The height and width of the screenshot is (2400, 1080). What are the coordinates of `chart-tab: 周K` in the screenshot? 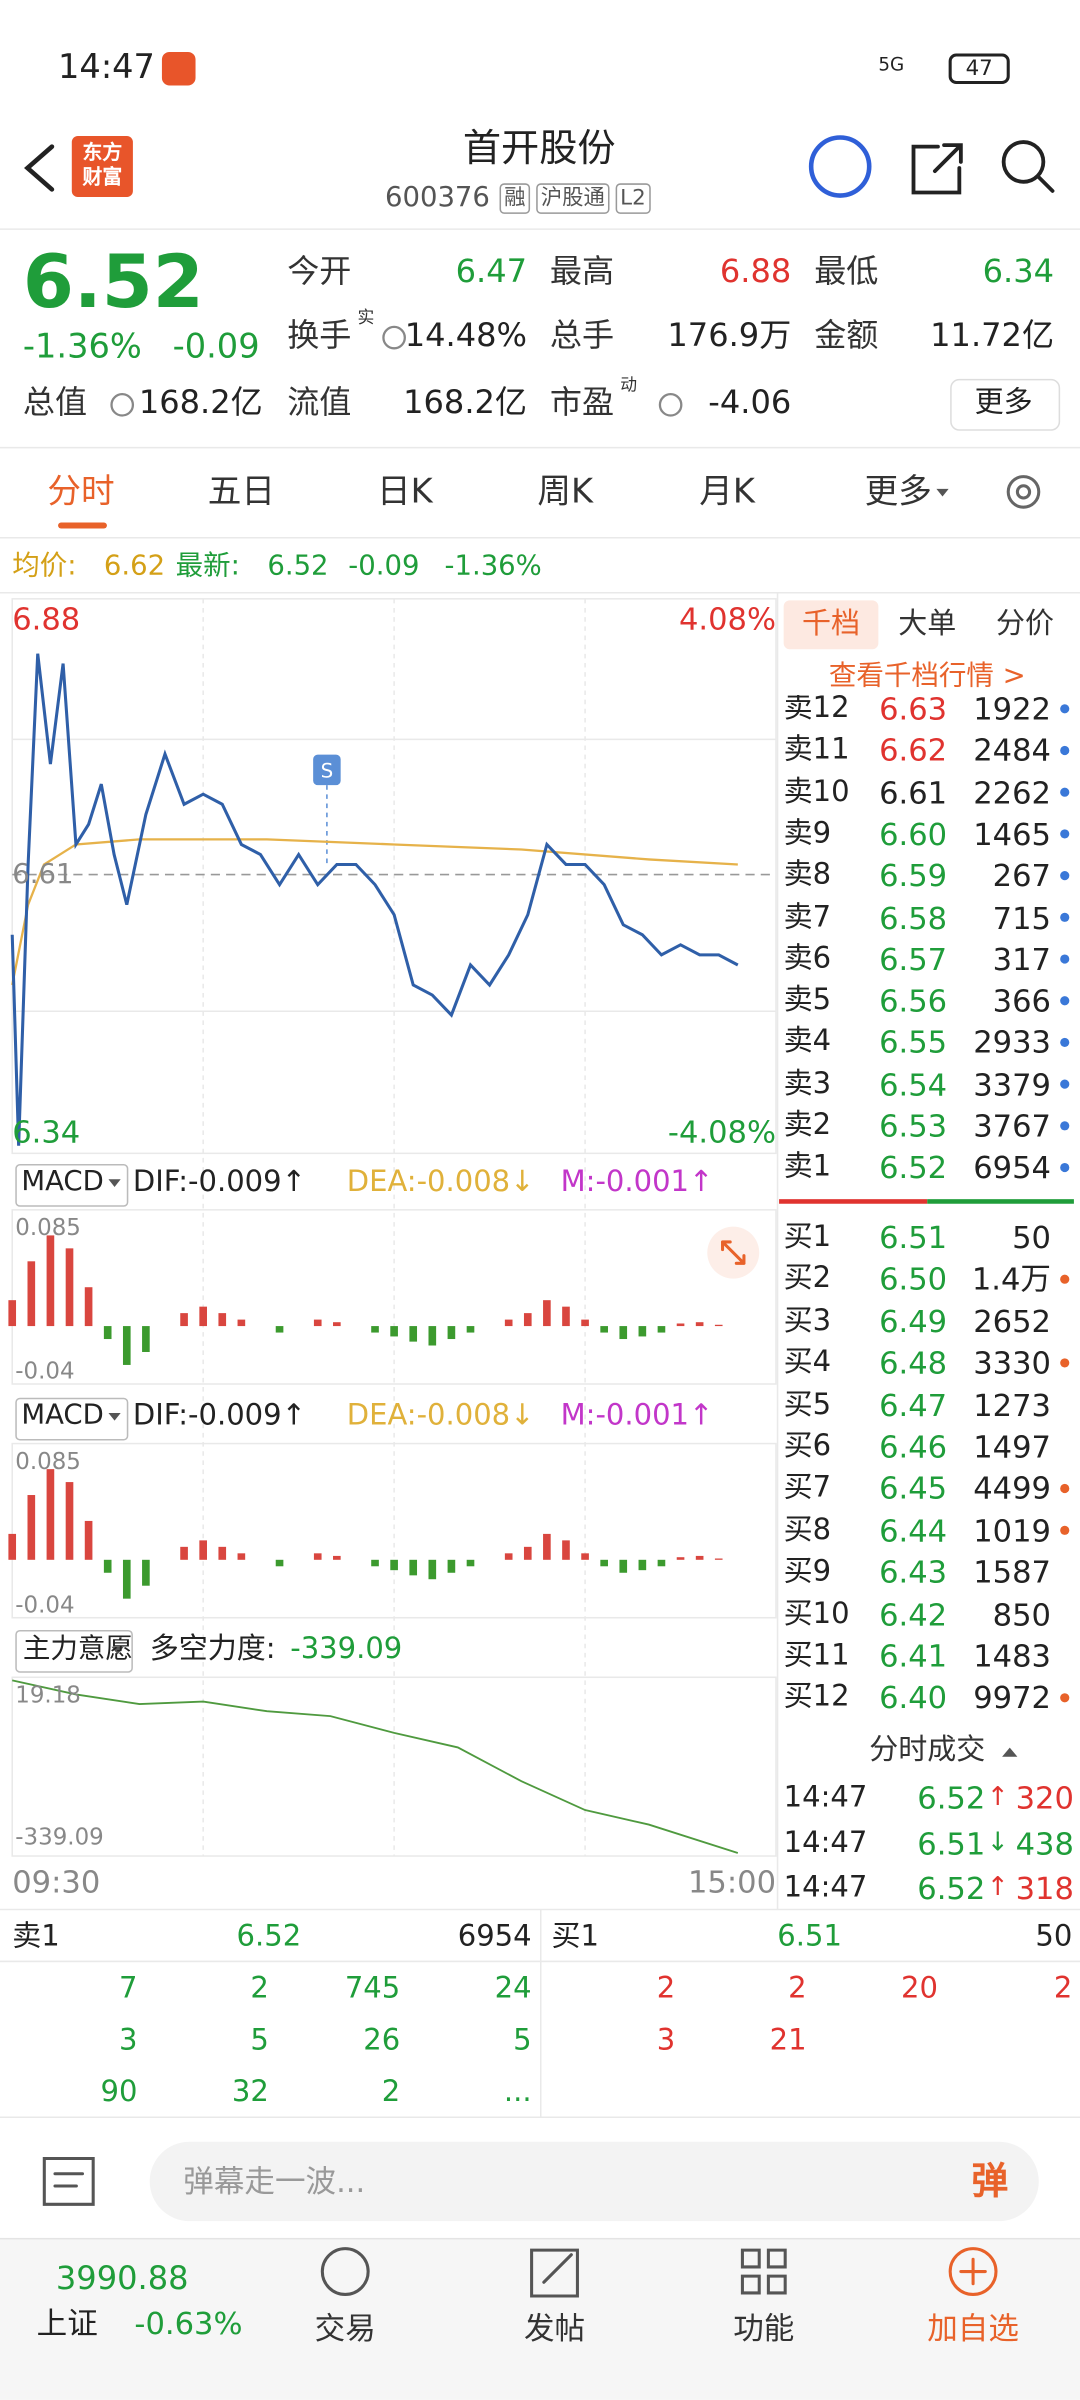 It's located at (565, 492).